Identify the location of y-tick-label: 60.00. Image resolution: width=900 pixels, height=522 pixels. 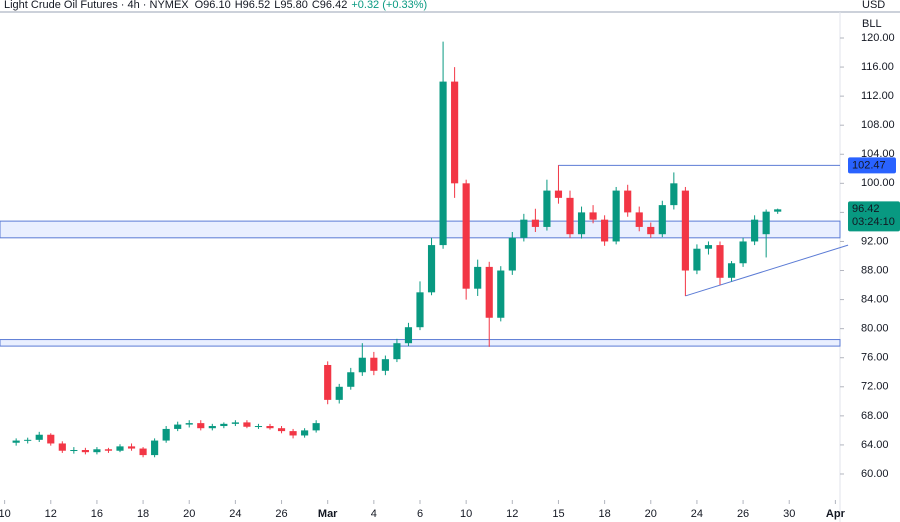
(875, 474).